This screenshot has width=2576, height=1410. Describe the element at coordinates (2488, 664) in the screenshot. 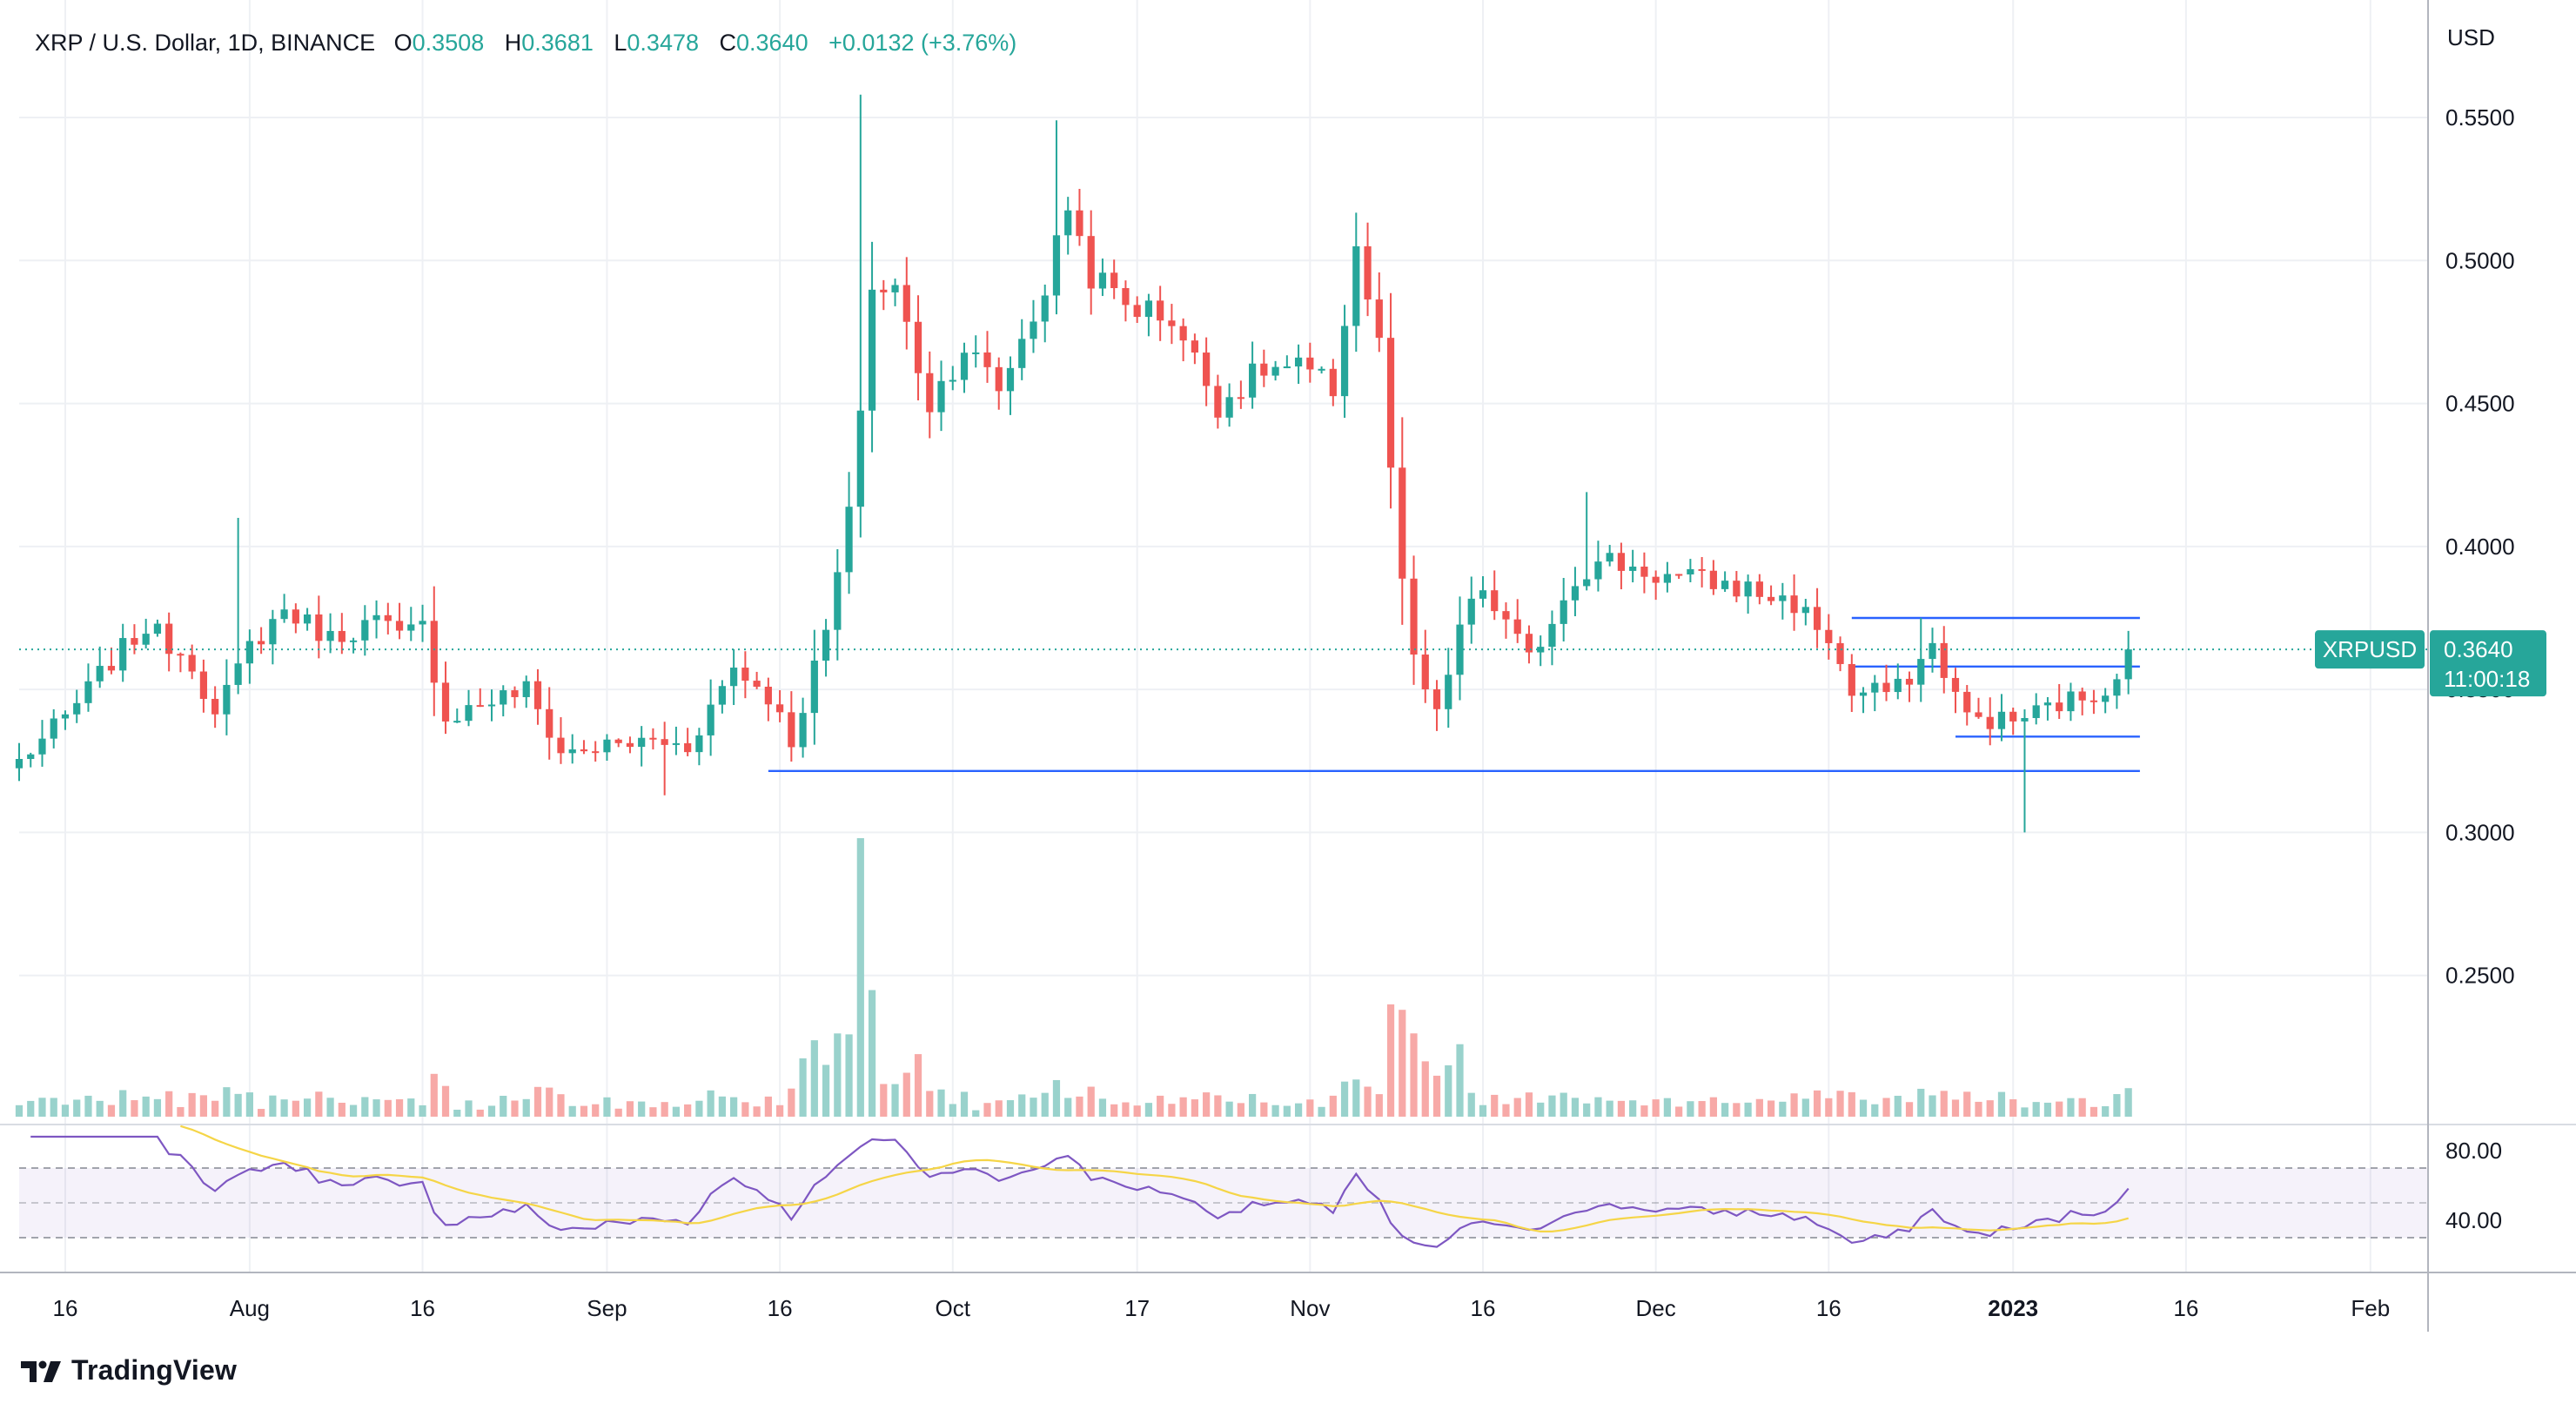

I see `price-badge` at that location.